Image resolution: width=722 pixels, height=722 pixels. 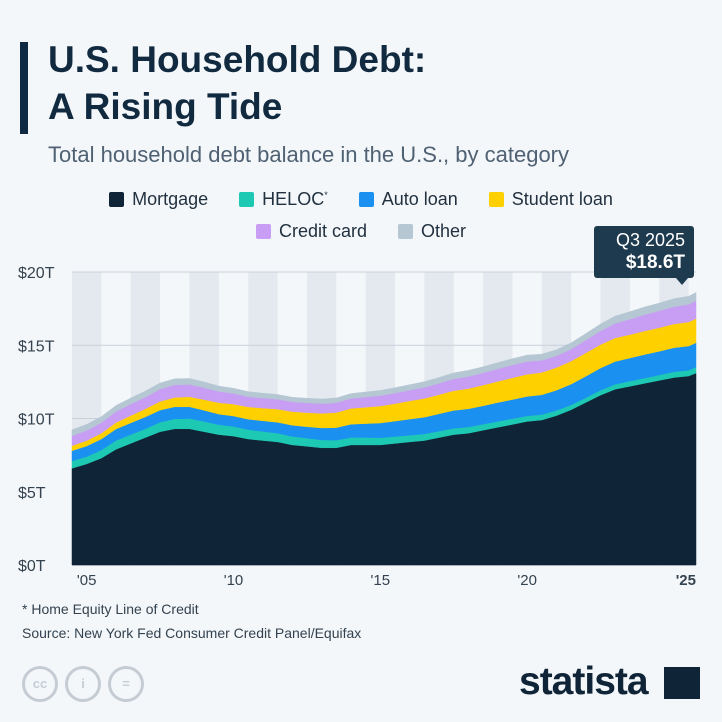 What do you see at coordinates (293, 199) in the screenshot?
I see `legend-label-heloc: HELOC` at bounding box center [293, 199].